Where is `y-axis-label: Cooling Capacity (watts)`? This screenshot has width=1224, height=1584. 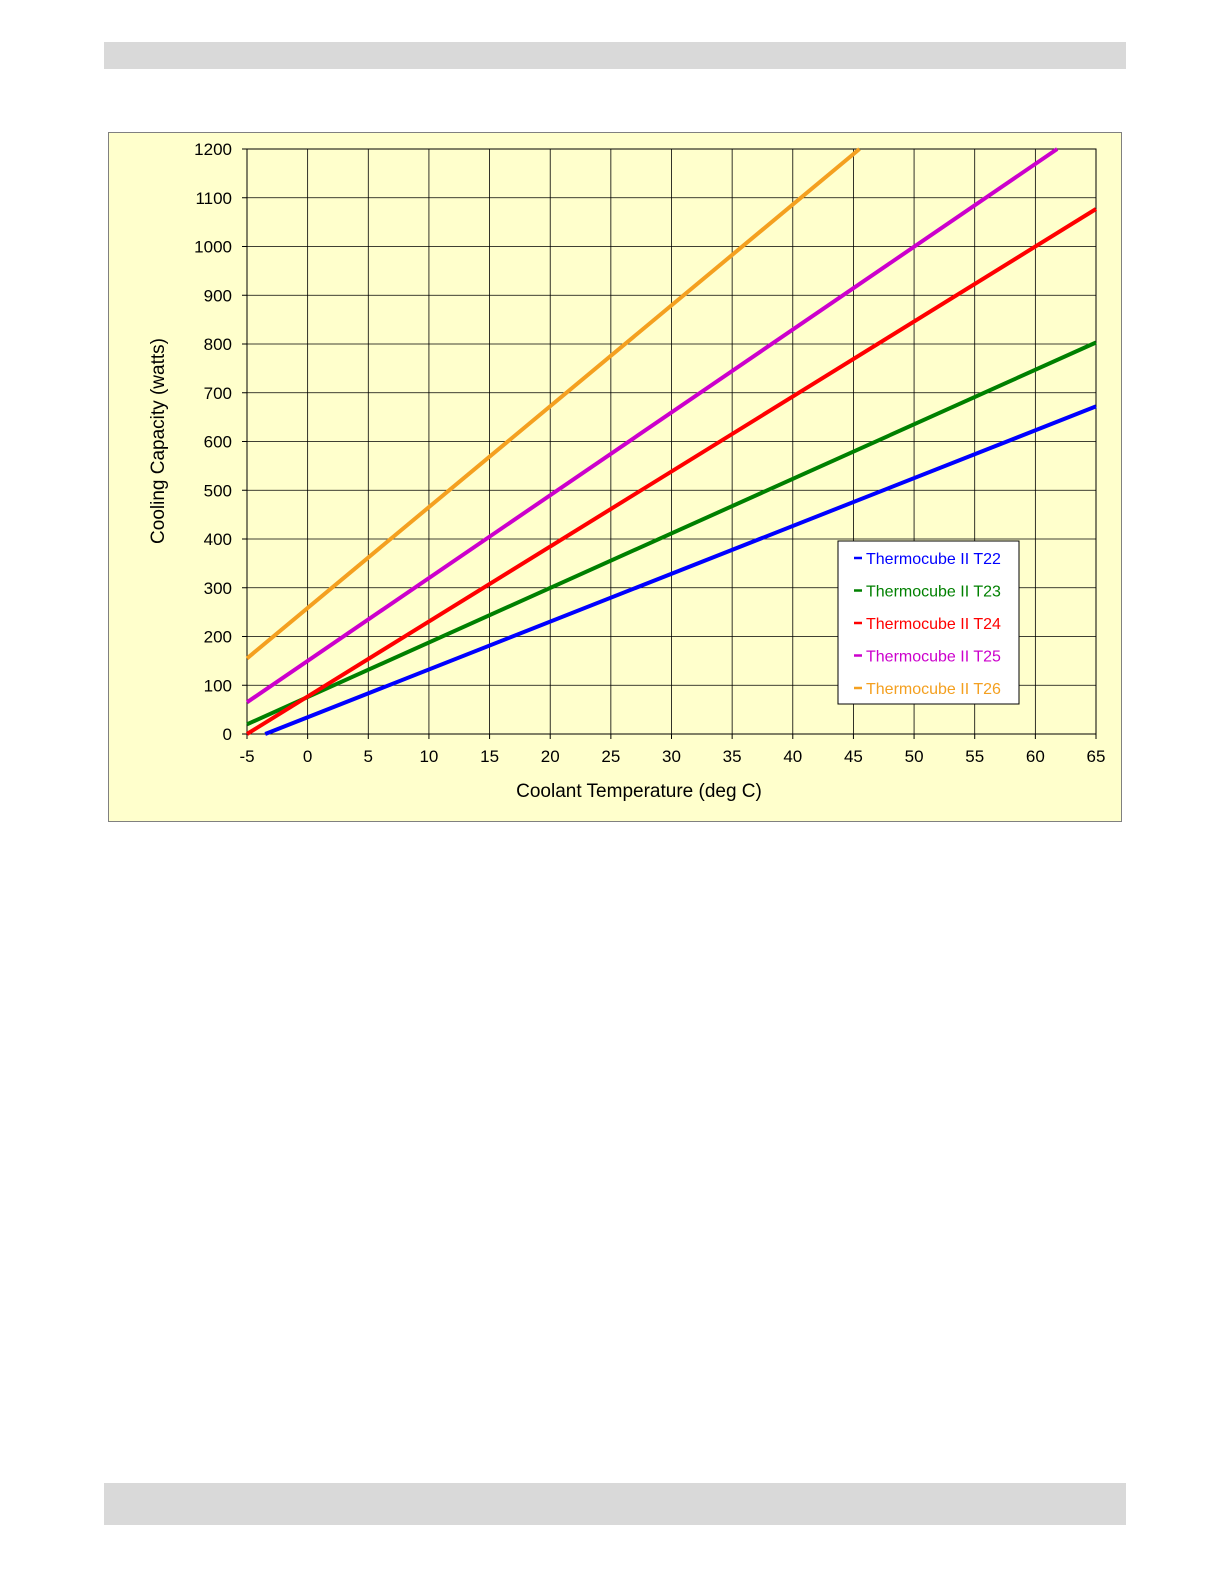
y-axis-label: Cooling Capacity (watts) is located at coordinates (158, 441).